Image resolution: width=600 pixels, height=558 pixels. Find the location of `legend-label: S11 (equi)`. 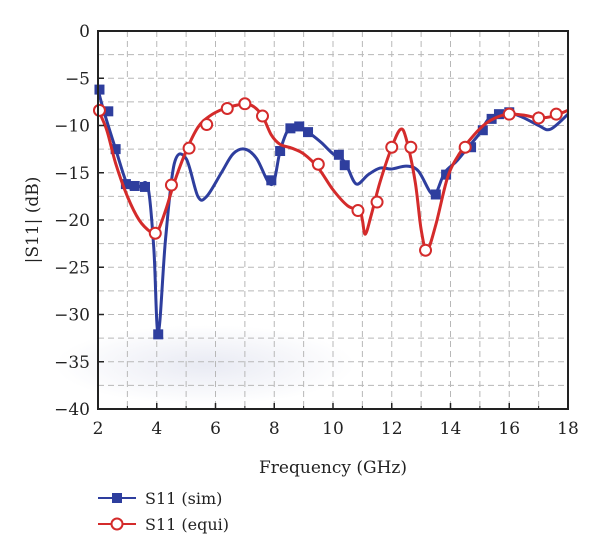

legend-label: S11 (equi) is located at coordinates (187, 524).